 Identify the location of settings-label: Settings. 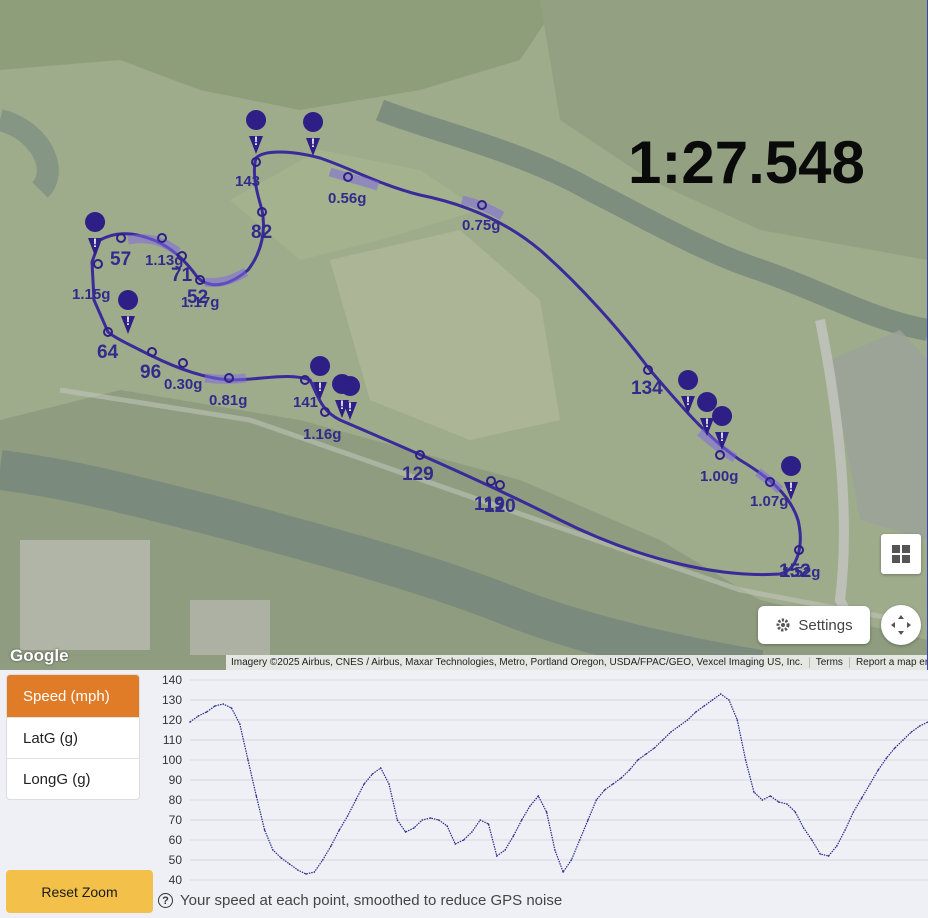
(825, 625).